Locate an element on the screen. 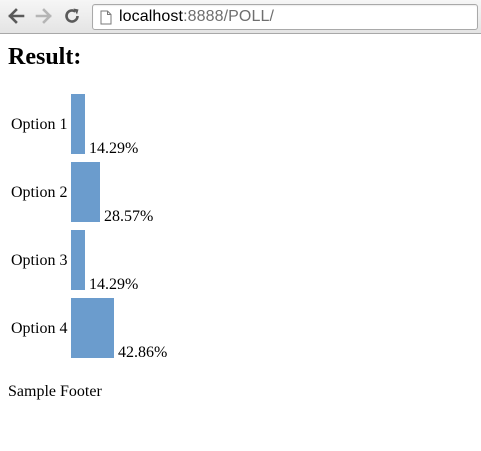 The image size is (481, 451). percent-label: 42.86% is located at coordinates (143, 352).